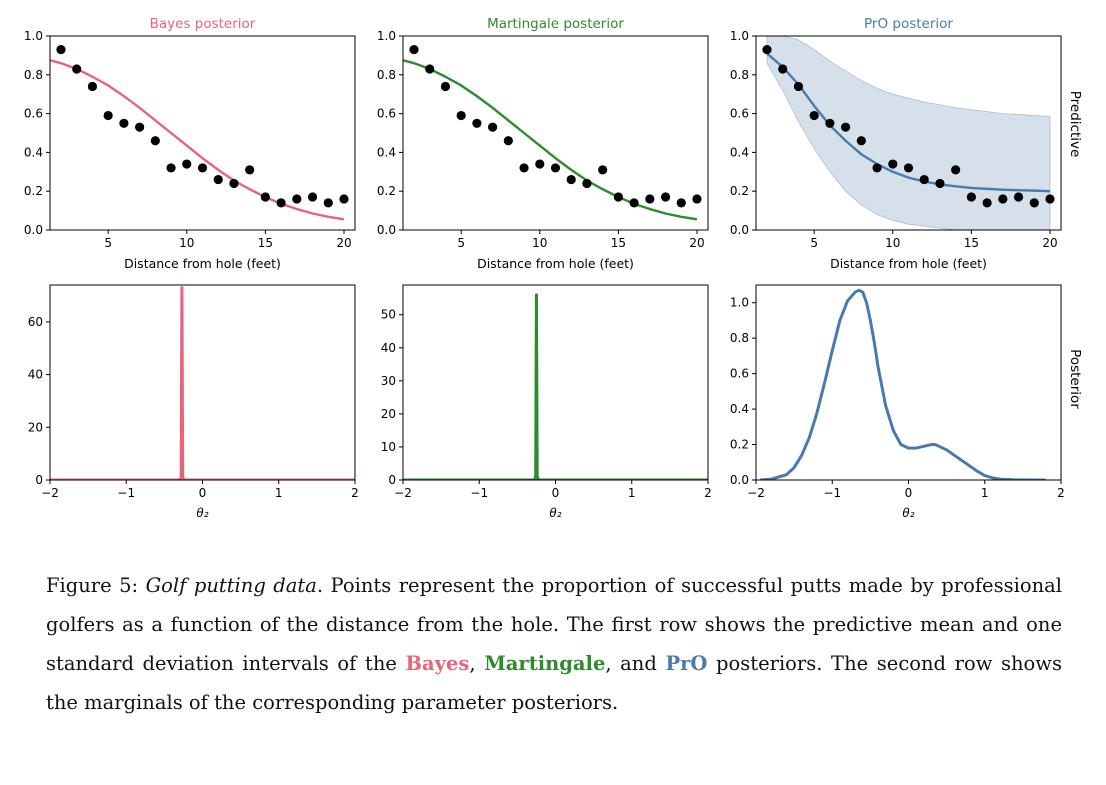 This screenshot has height=785, width=1106. Describe the element at coordinates (902, 384) in the screenshot. I see `chart-posterior-2-mean-line` at that location.